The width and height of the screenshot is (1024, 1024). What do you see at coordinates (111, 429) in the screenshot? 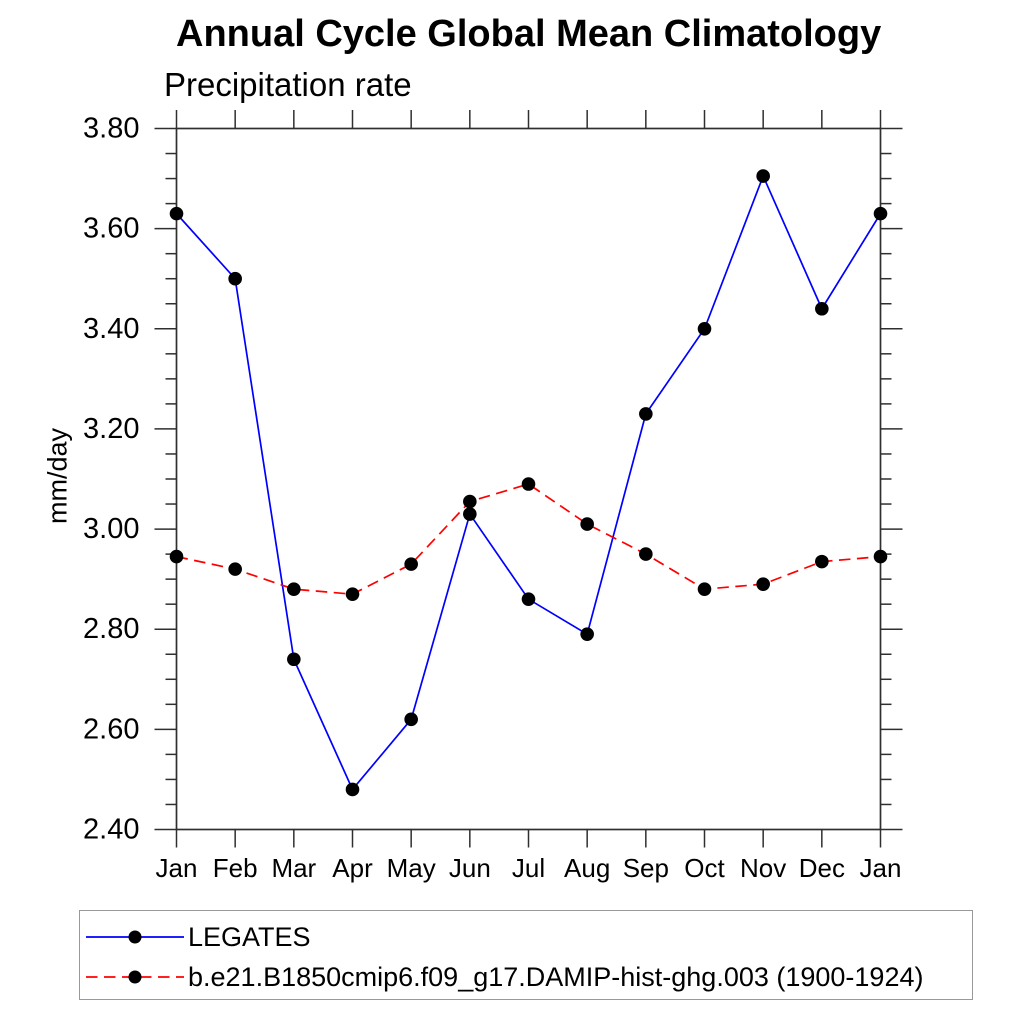
I see `y-tick-label: 3.20` at bounding box center [111, 429].